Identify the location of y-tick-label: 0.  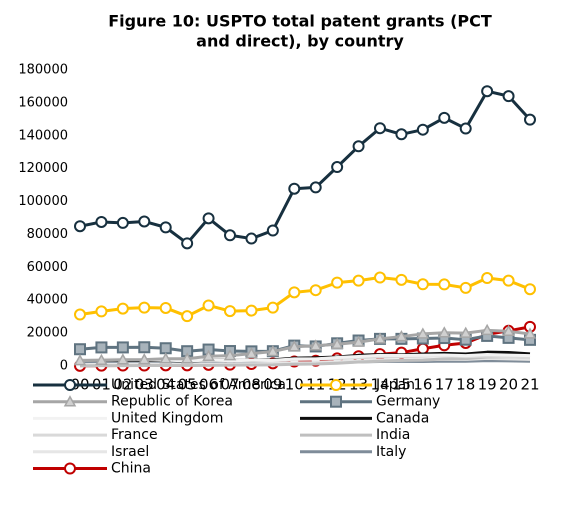
(64, 366).